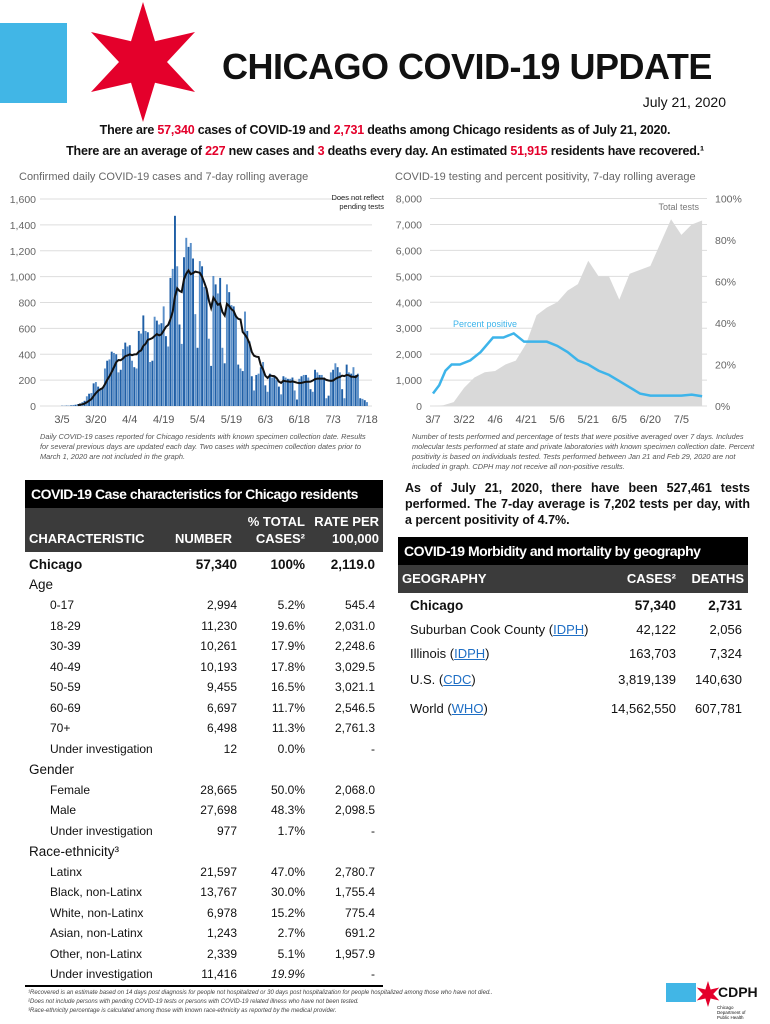  What do you see at coordinates (354, 871) in the screenshot?
I see `cell-rate: 2,780.7` at bounding box center [354, 871].